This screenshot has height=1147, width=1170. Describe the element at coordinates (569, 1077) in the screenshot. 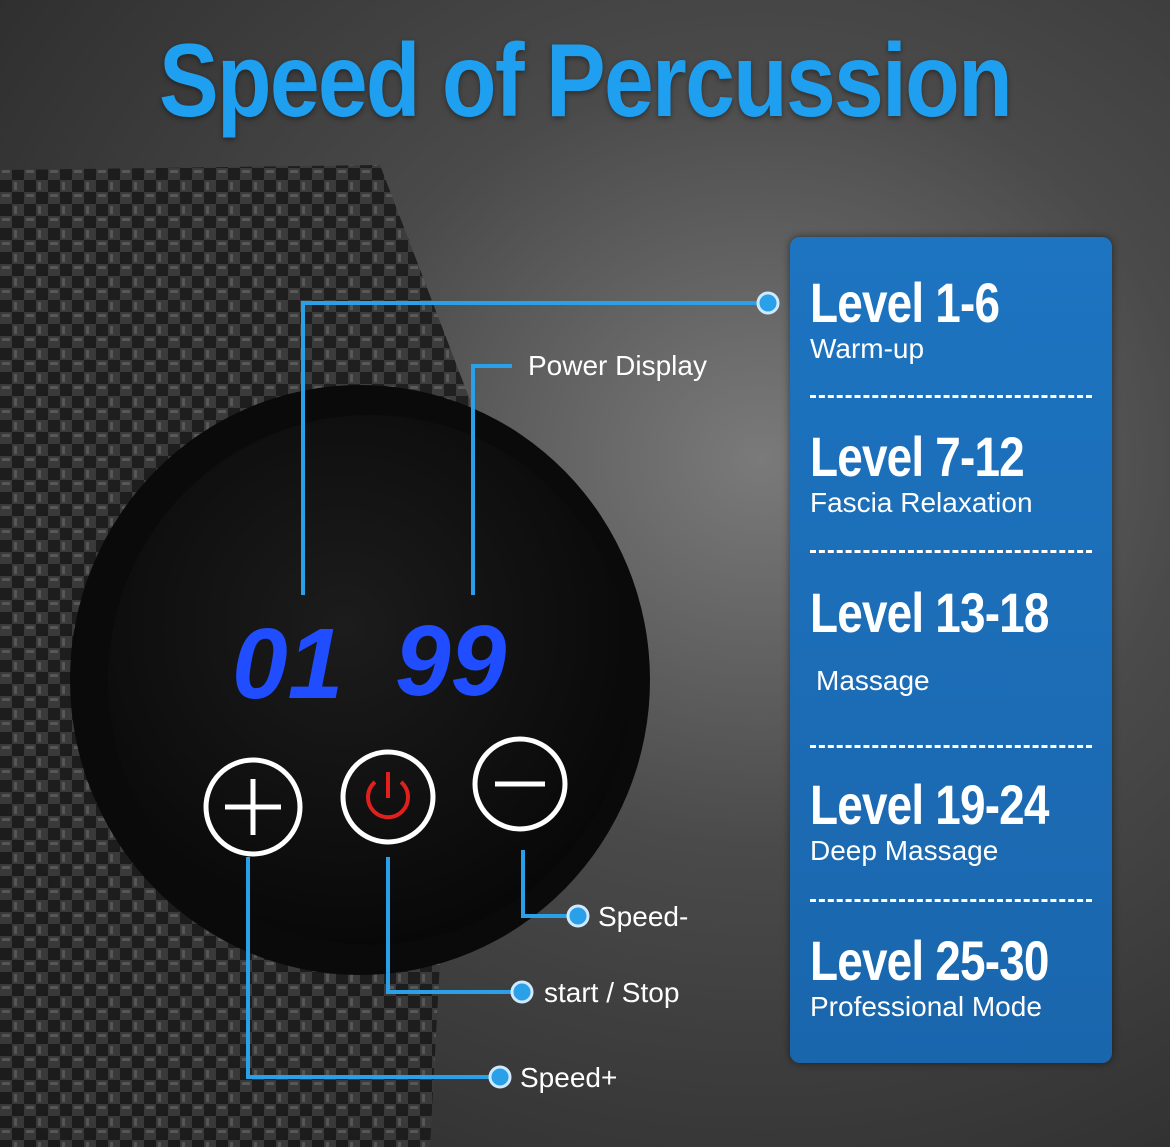

I see `callout-speed-plus: Speed+` at that location.